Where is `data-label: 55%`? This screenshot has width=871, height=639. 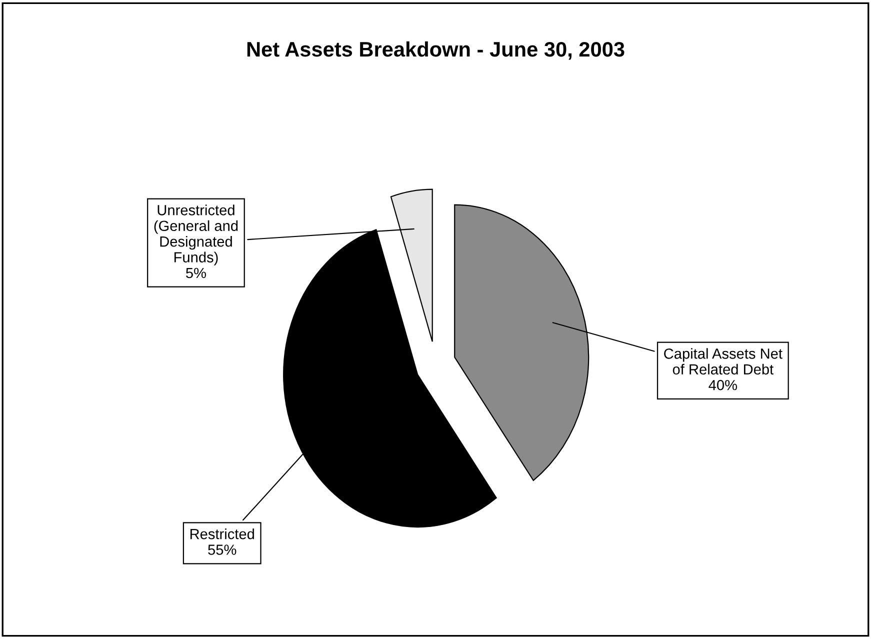 data-label: 55% is located at coordinates (222, 549).